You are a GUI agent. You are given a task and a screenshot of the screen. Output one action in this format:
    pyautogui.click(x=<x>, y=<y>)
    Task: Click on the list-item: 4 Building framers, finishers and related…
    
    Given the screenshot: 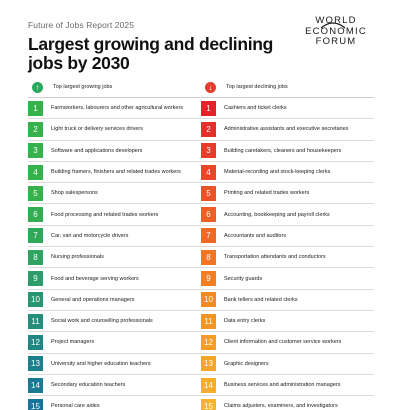 What is the action you would take?
    pyautogui.click(x=114, y=173)
    